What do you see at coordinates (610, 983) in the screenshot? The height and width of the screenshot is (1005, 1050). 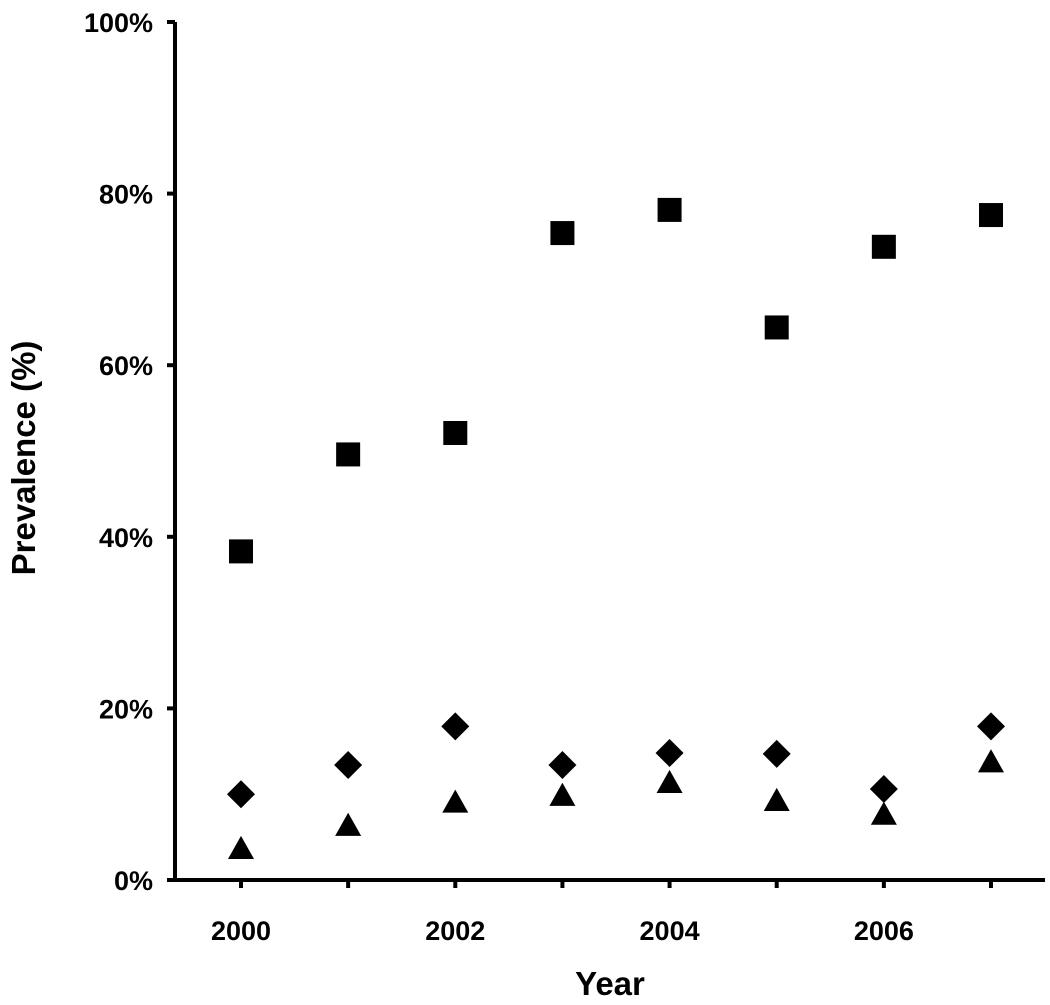 I see `x-axis-title: Year` at bounding box center [610, 983].